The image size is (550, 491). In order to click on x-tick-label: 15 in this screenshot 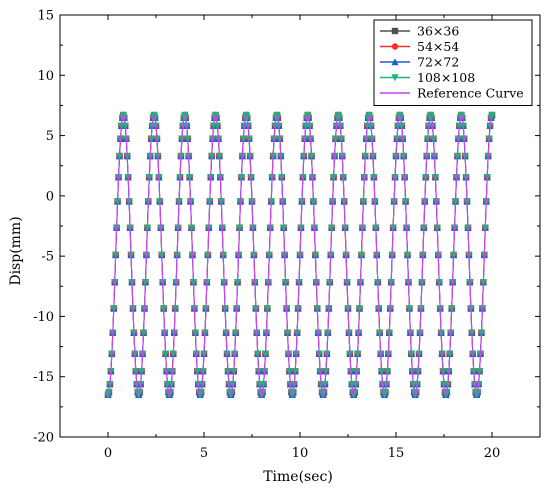, I will do `click(396, 453)`.